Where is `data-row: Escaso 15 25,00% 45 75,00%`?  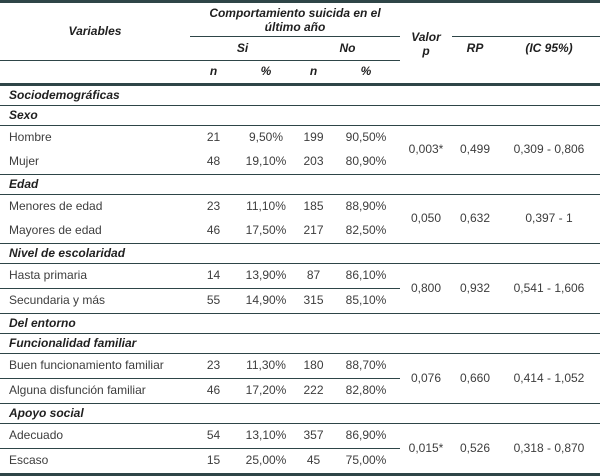 data-row: Escaso 15 25,00% 45 75,00% is located at coordinates (300, 462).